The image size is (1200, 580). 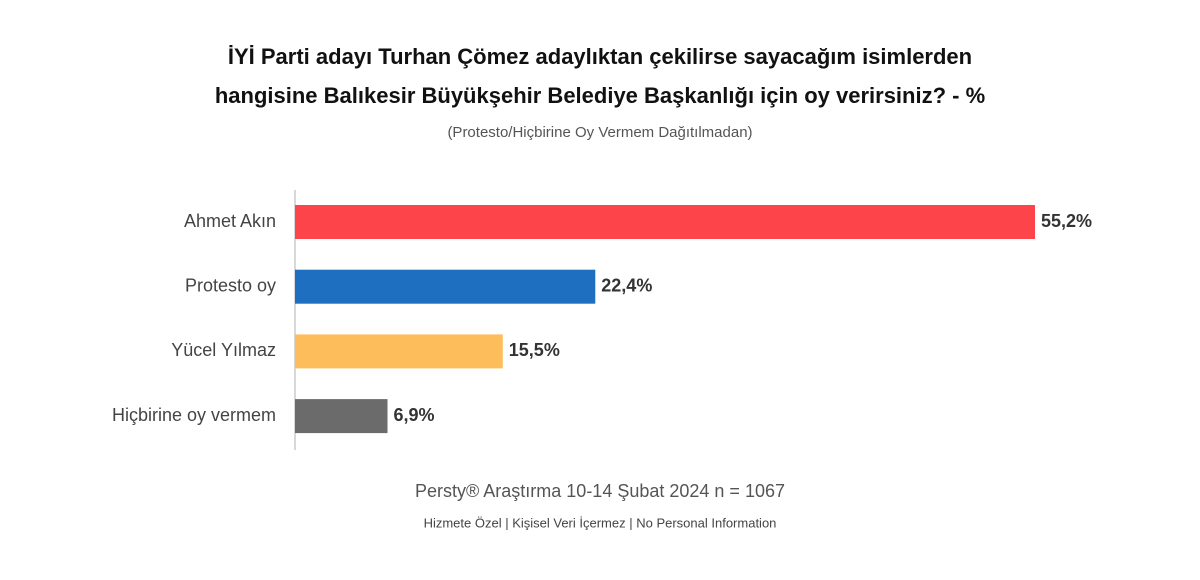 I want to click on value-label: 55,2%, so click(x=1066, y=221).